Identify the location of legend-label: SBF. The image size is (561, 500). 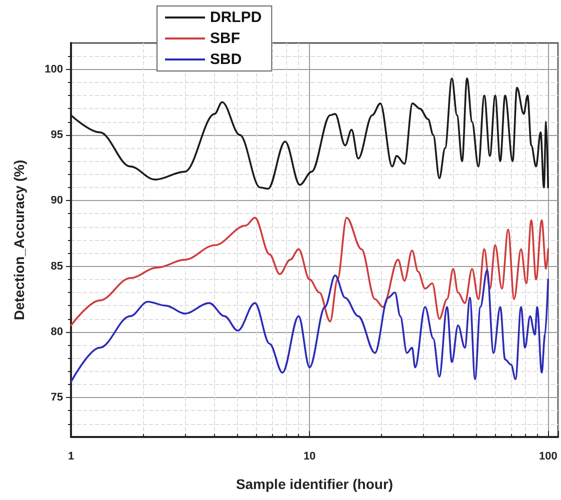
(225, 38).